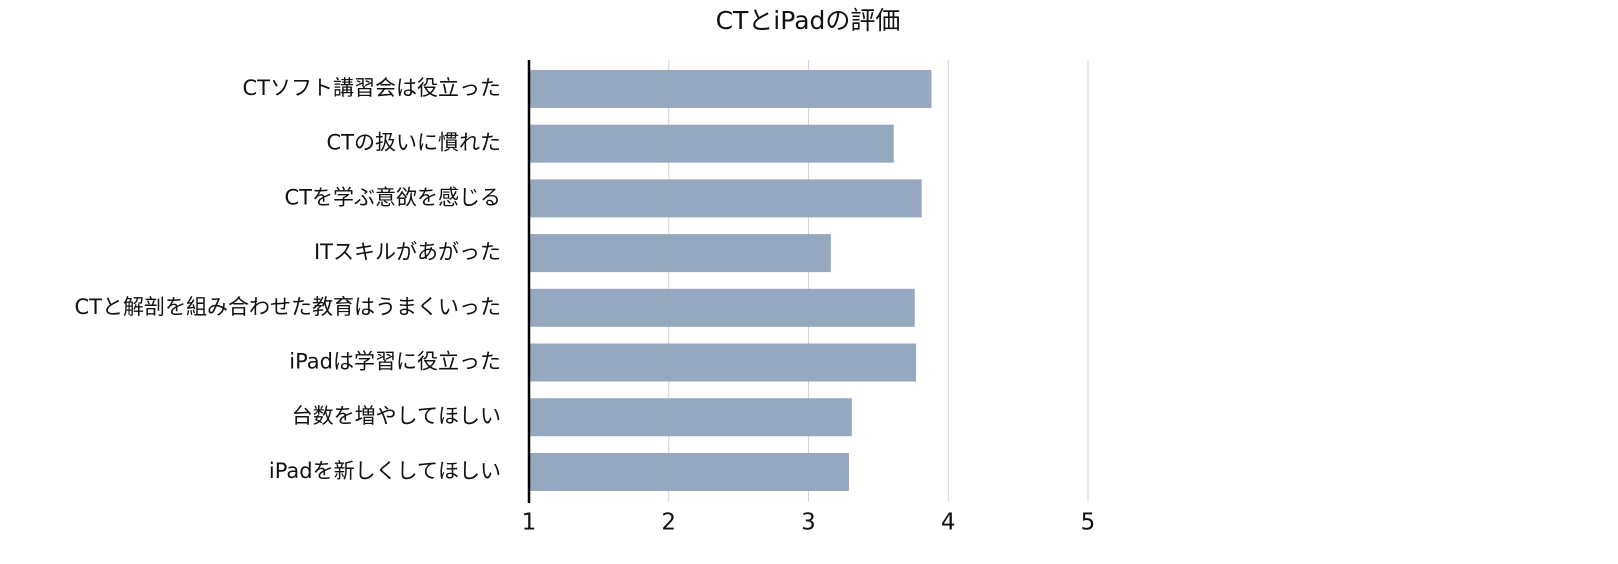 This screenshot has height=564, width=1618. I want to click on x-tick-label: 1, so click(529, 523).